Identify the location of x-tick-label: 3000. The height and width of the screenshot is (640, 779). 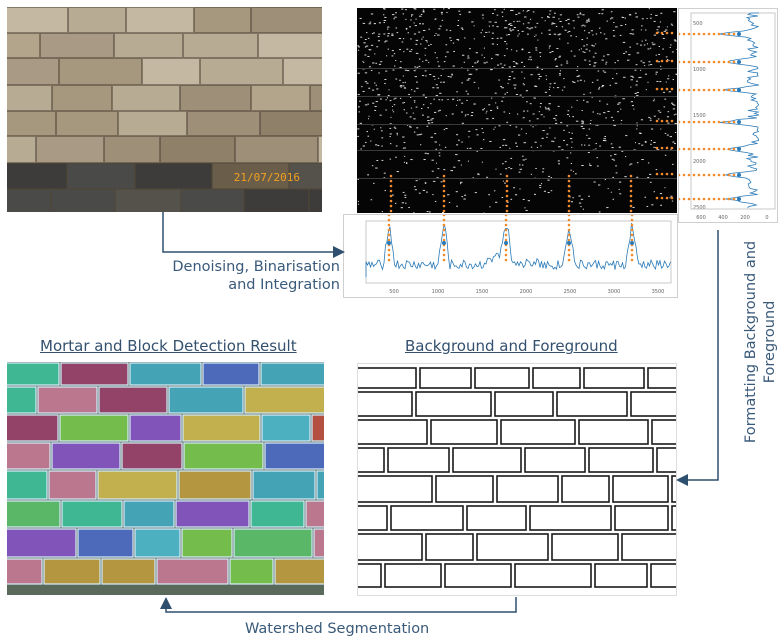
(614, 292).